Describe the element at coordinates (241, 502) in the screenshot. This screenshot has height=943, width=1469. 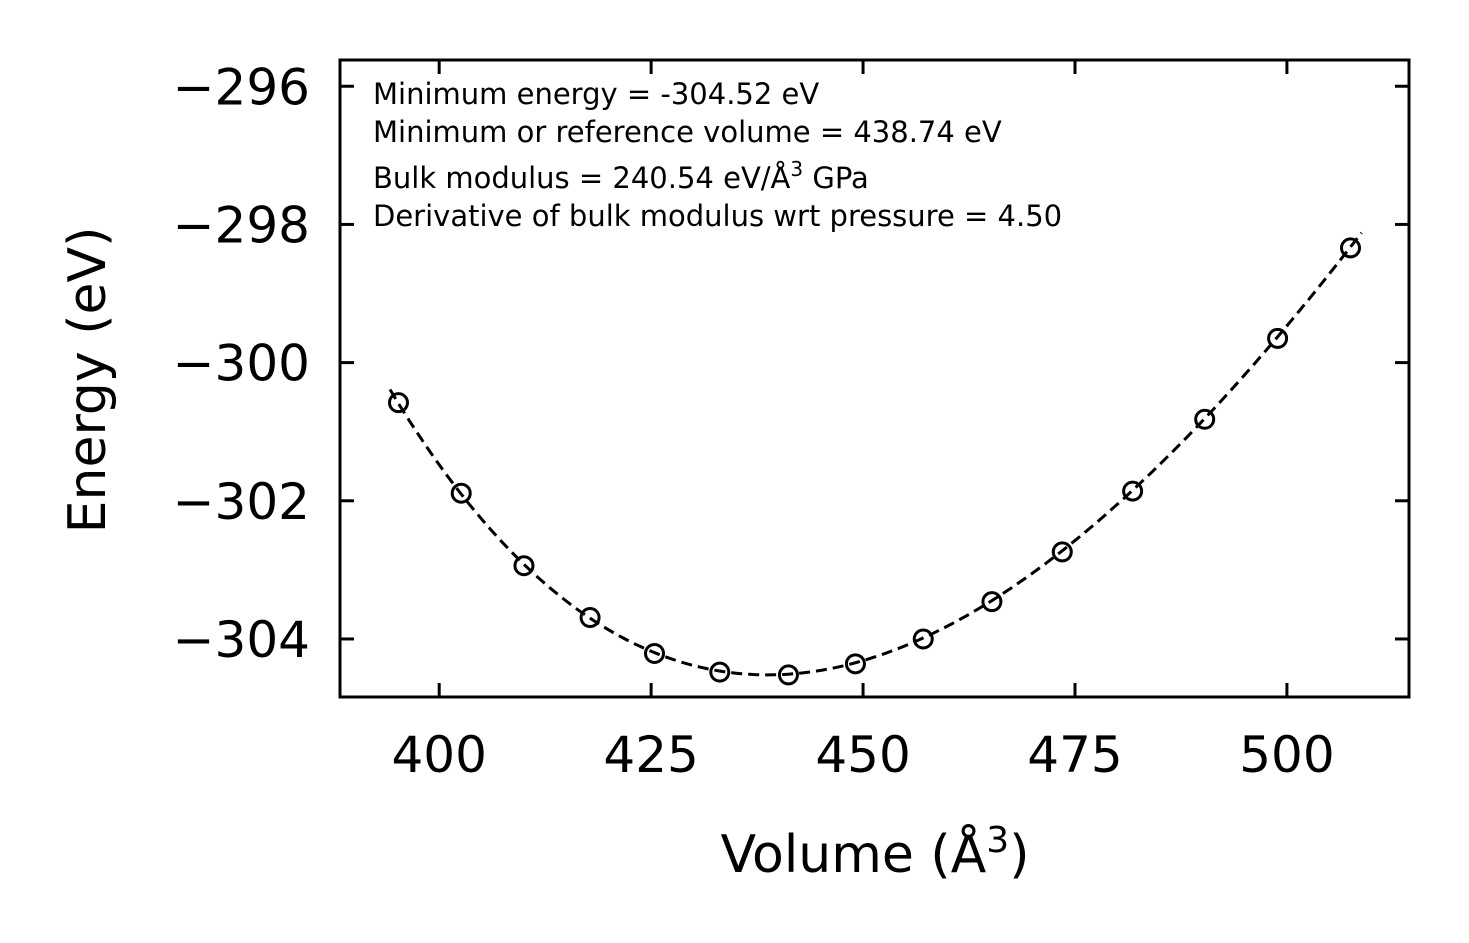
I see `y-tick-label: −302` at that location.